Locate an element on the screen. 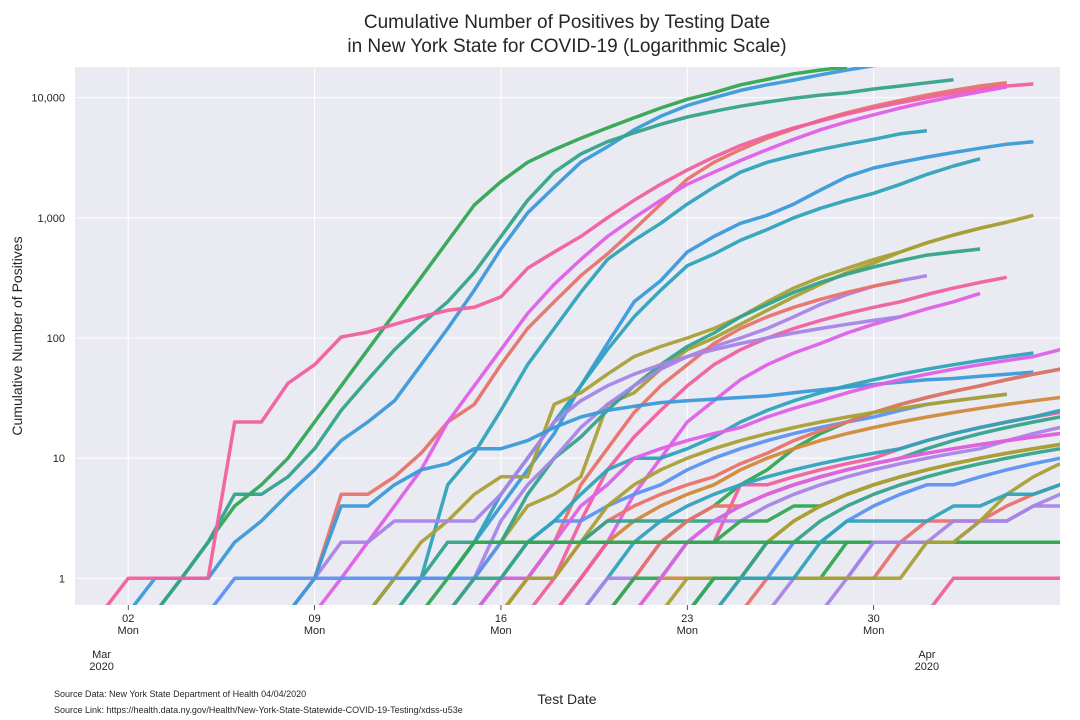 The width and height of the screenshot is (1080, 720). x-axis-label: Test Date is located at coordinates (566, 699).